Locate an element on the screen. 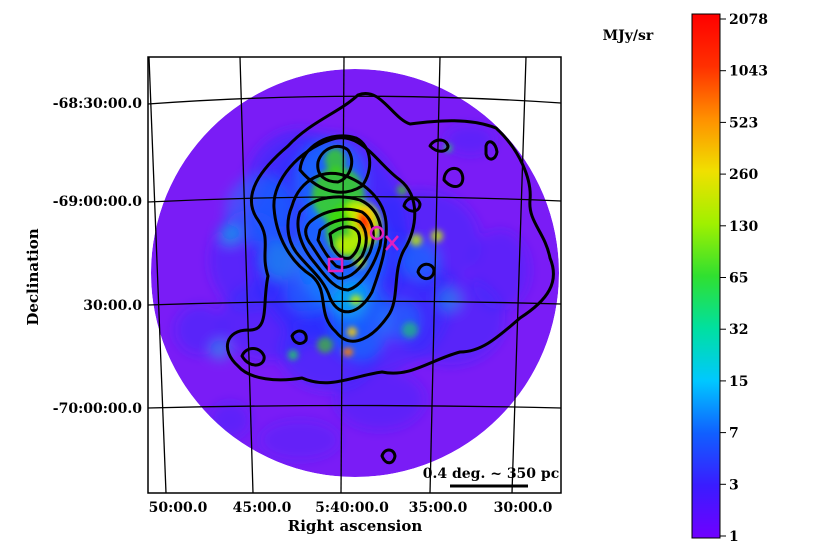  y-axis-label: Declination is located at coordinates (33, 276).